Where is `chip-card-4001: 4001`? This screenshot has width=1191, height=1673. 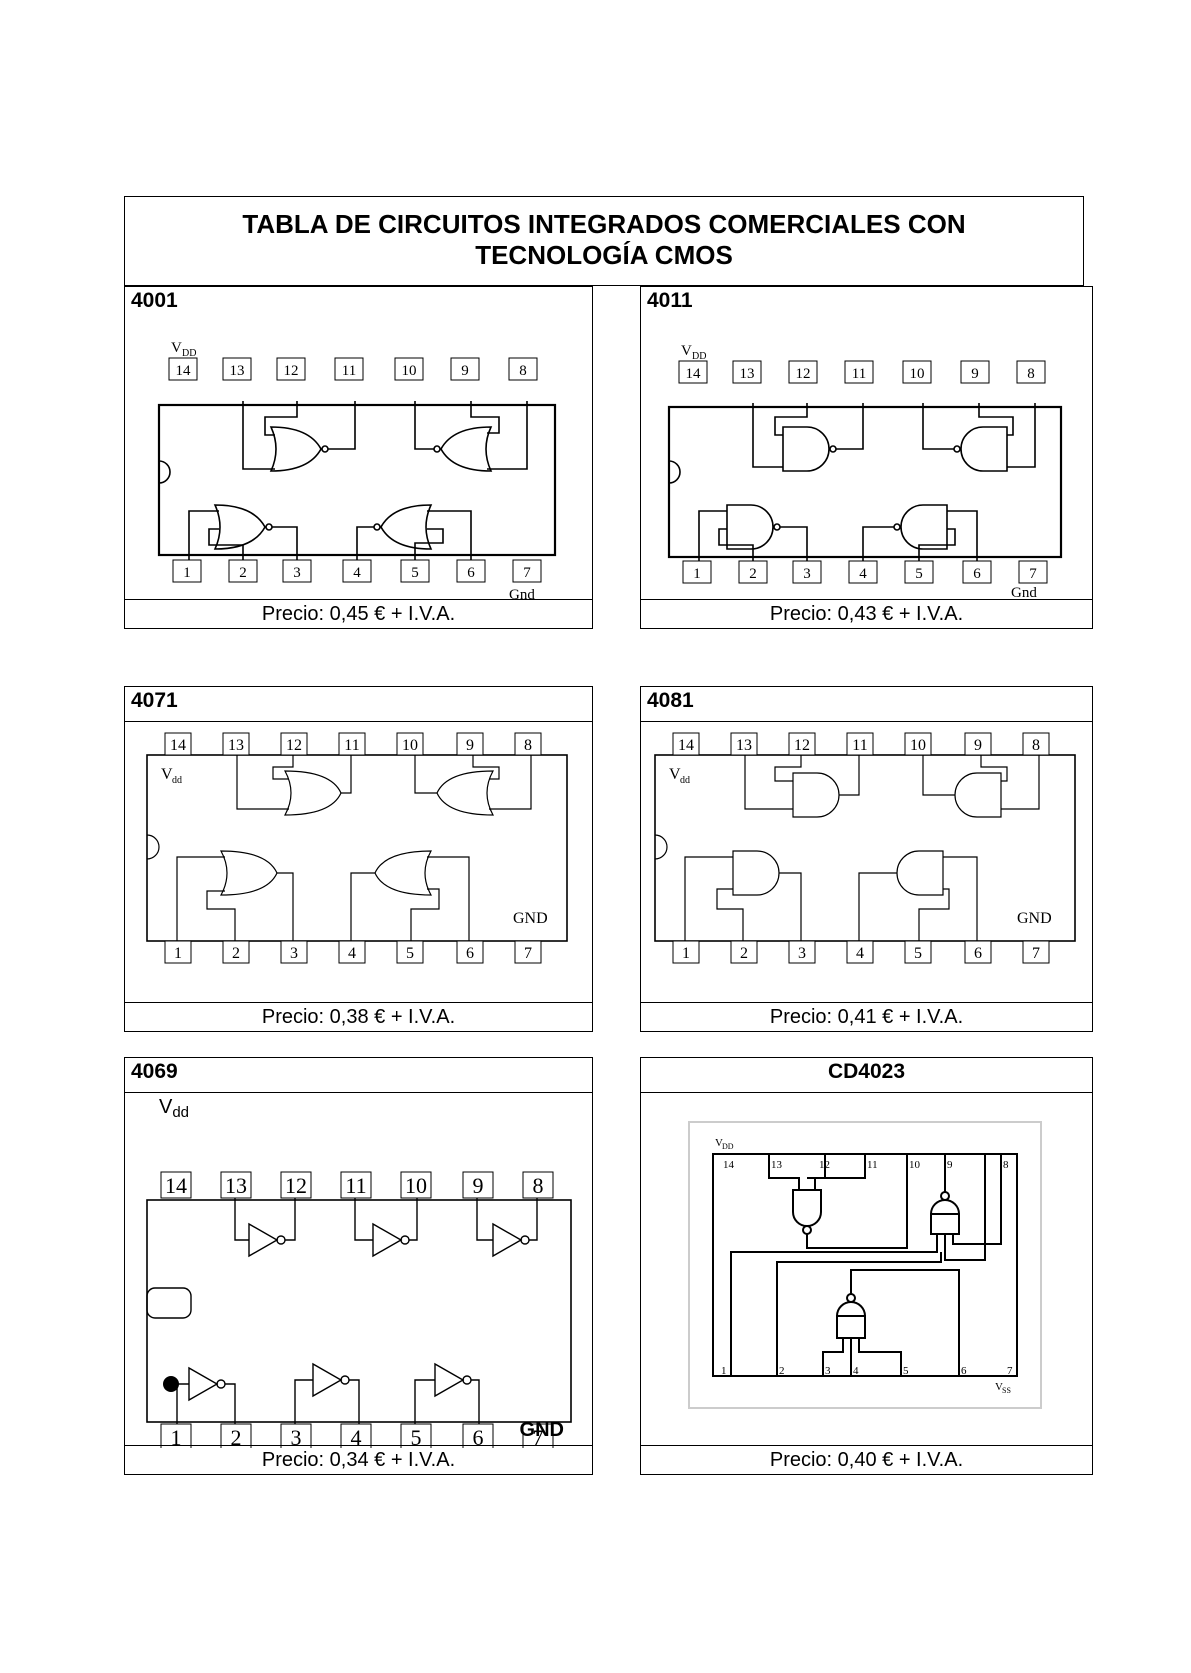
chip-card-4001: 4001 is located at coordinates (358, 457).